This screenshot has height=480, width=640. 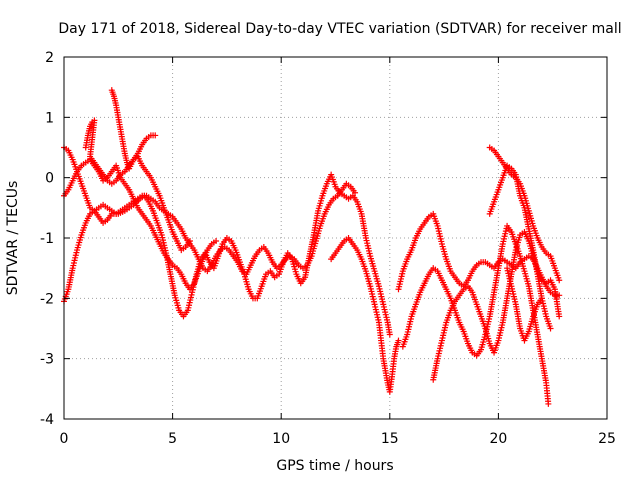 What do you see at coordinates (47, 239) in the screenshot?
I see `y-tick-label: -1` at bounding box center [47, 239].